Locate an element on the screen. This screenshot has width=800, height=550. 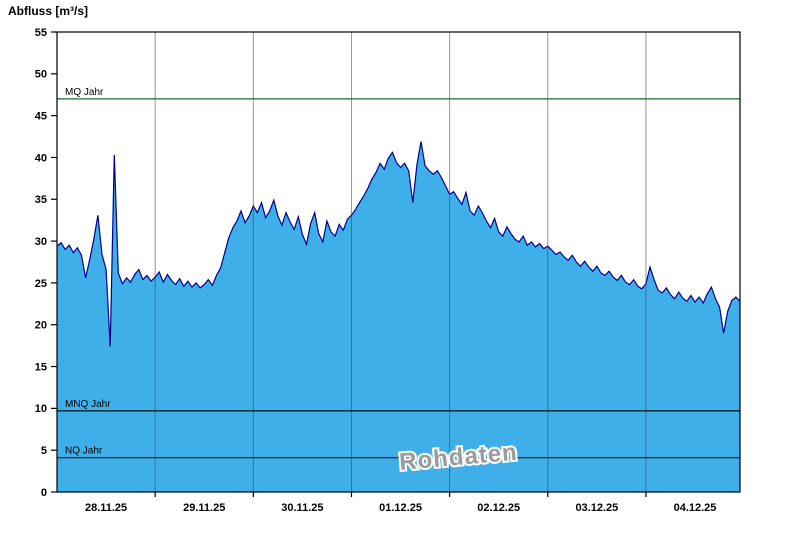
y-axis-tick-label: 25 is located at coordinates (41, 284).